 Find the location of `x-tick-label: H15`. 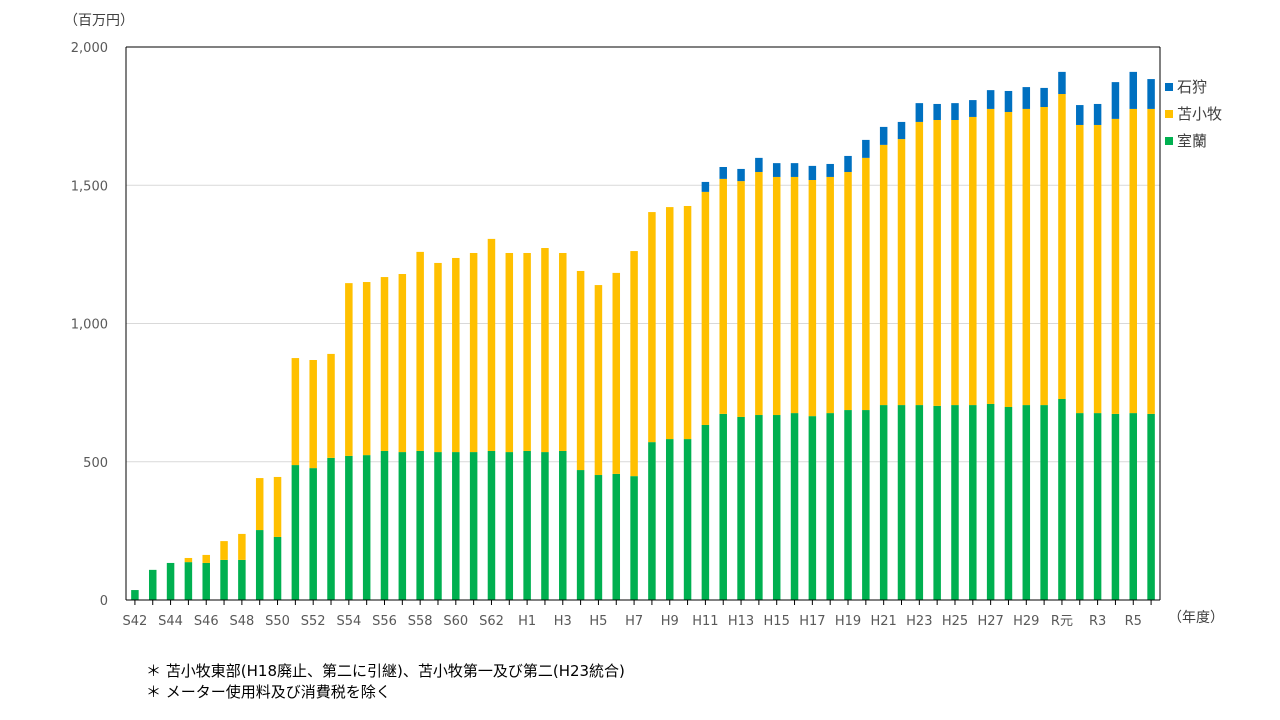

x-tick-label: H15 is located at coordinates (777, 621).